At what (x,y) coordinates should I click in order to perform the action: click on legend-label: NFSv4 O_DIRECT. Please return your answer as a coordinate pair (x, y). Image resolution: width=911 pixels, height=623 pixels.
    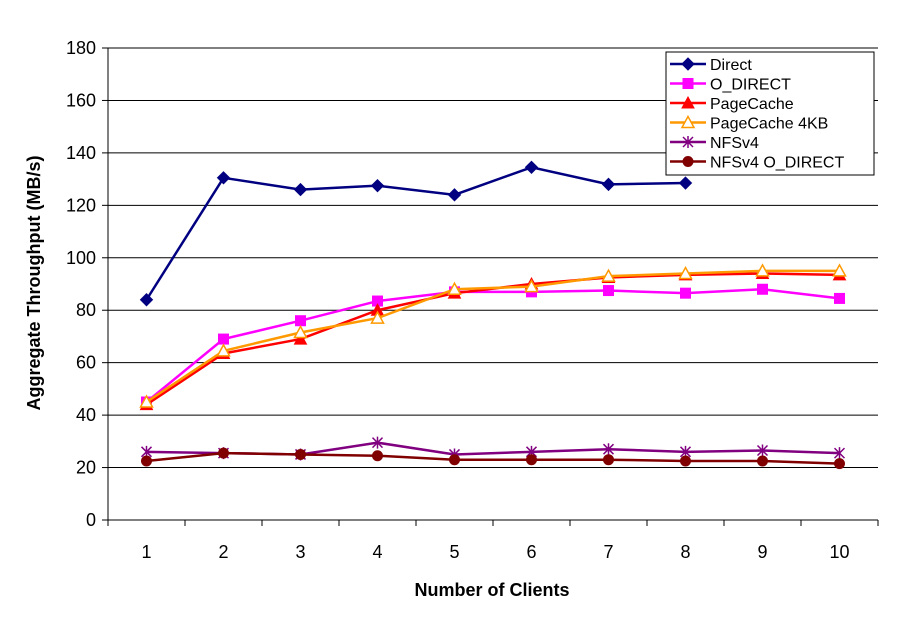
    Looking at the image, I should click on (777, 163).